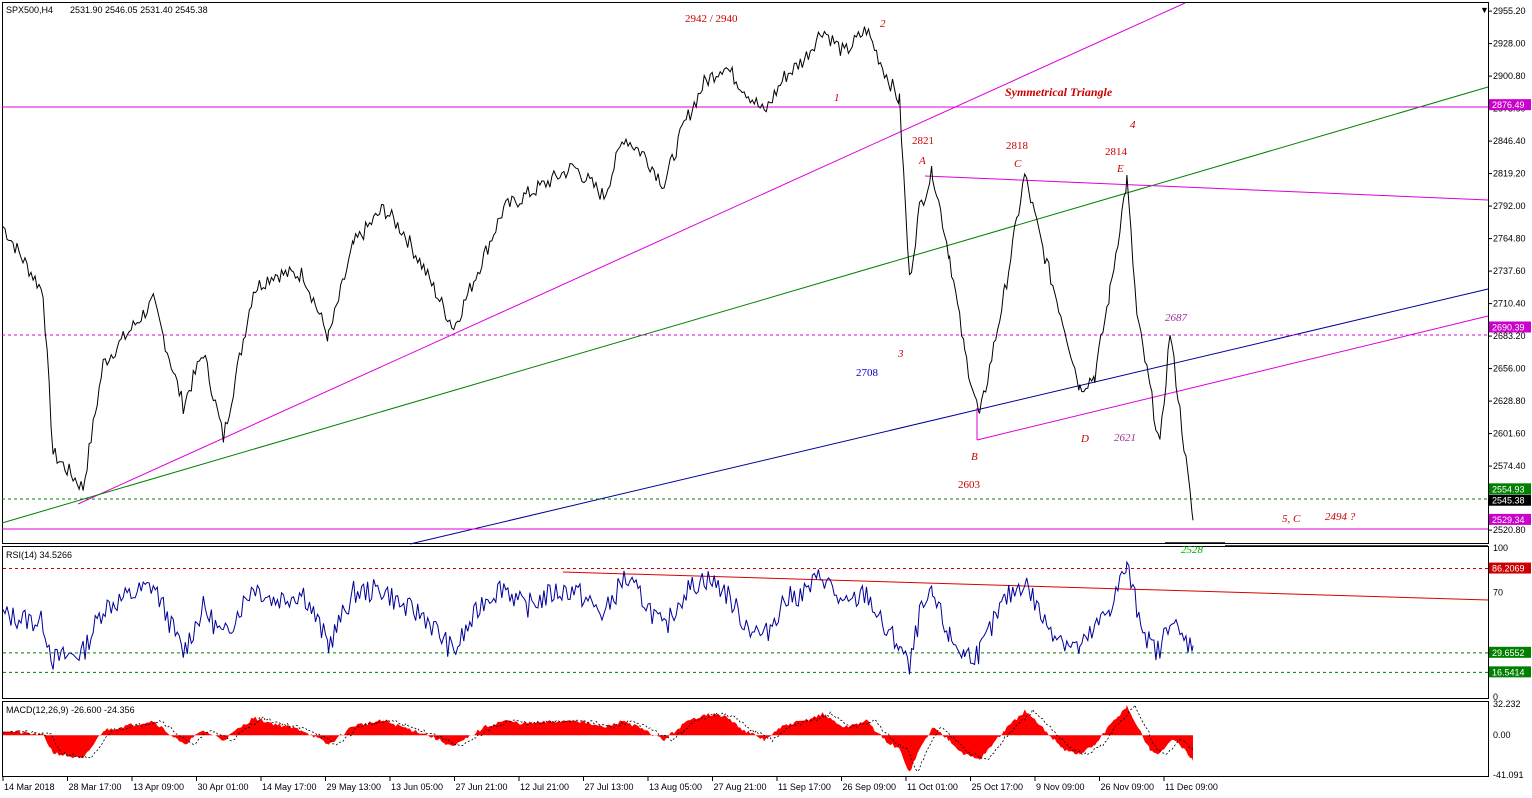 This screenshot has height=798, width=1532. What do you see at coordinates (1133, 125) in the screenshot?
I see `annotation-wave-4: 4` at bounding box center [1133, 125].